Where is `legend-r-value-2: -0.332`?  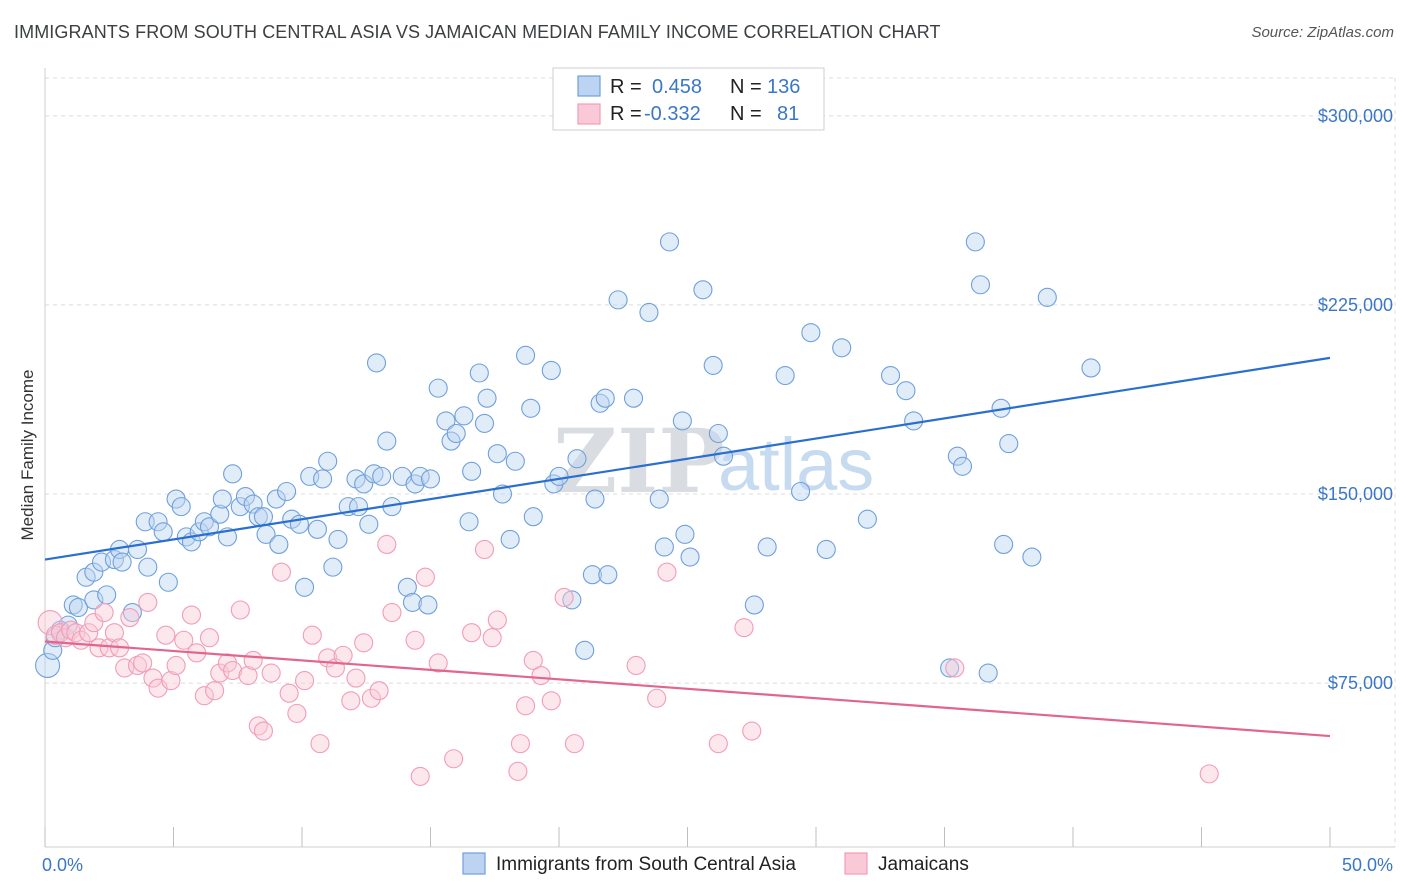 legend-r-value-2: -0.332 is located at coordinates (672, 114).